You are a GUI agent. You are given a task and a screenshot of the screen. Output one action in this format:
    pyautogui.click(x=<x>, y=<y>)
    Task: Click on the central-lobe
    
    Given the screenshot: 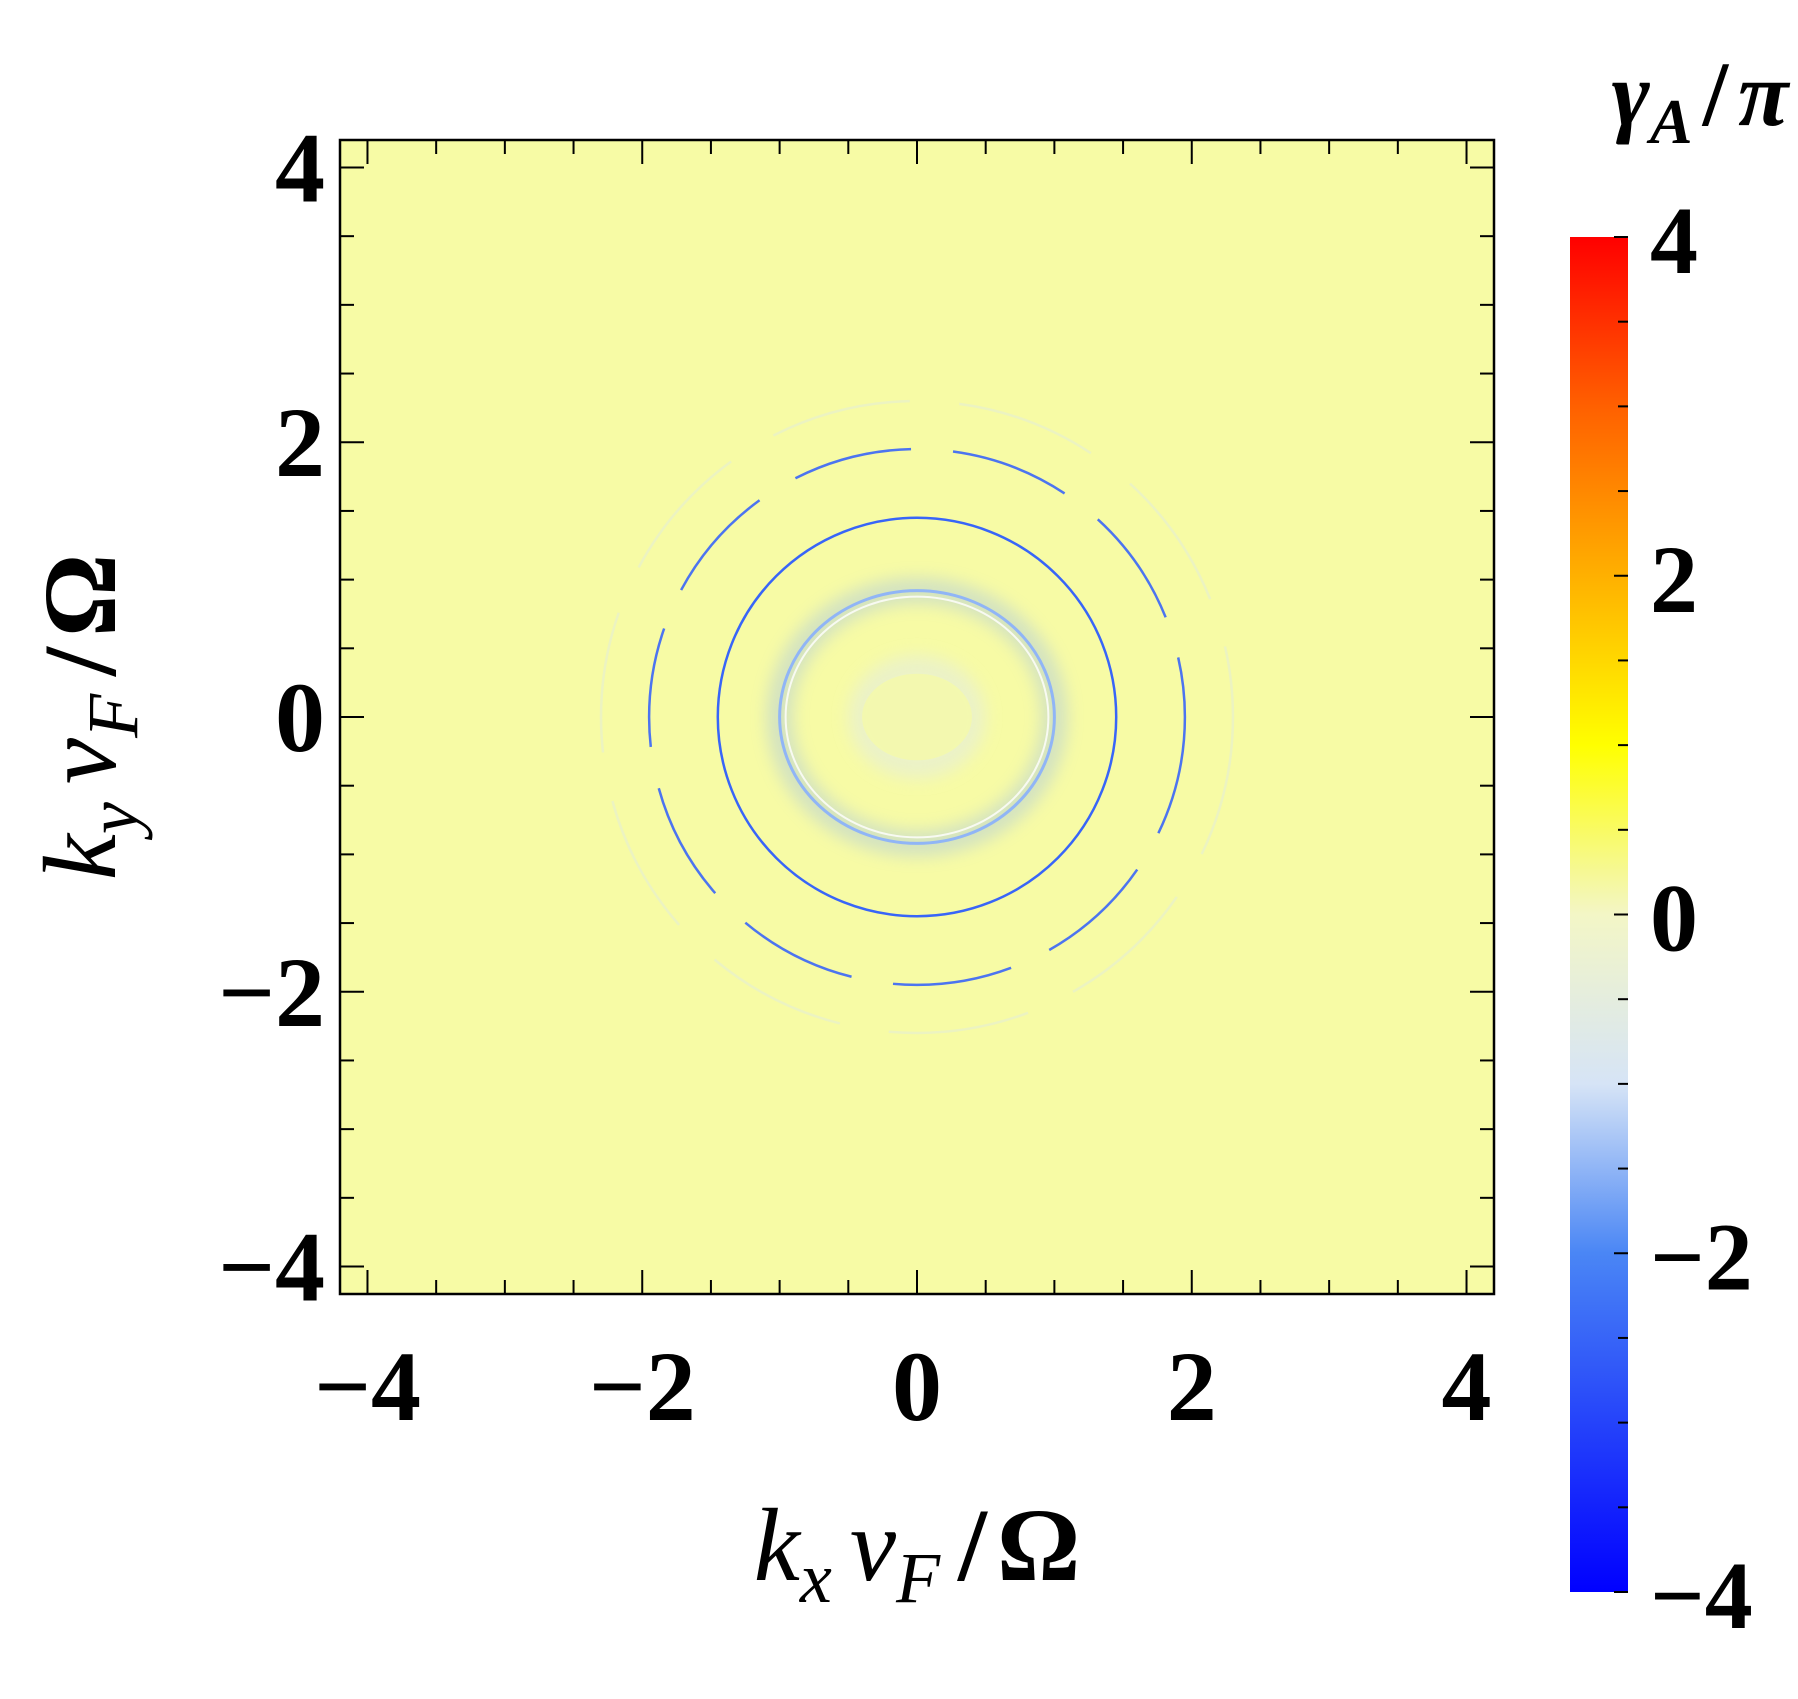 What is the action you would take?
    pyautogui.click(x=917, y=717)
    